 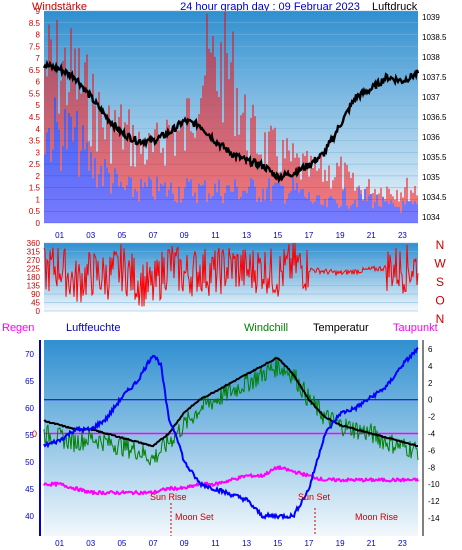 I want to click on dewpoint-label: Taupunkt, so click(x=415, y=328).